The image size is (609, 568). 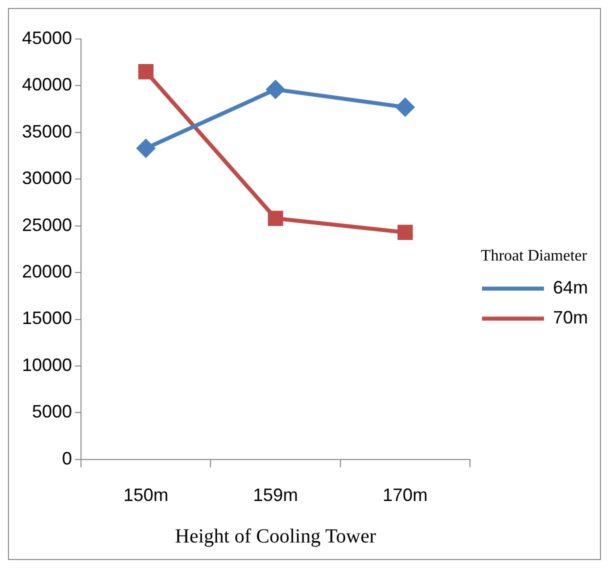 I want to click on y-tick-label: 5000, so click(x=52, y=412).